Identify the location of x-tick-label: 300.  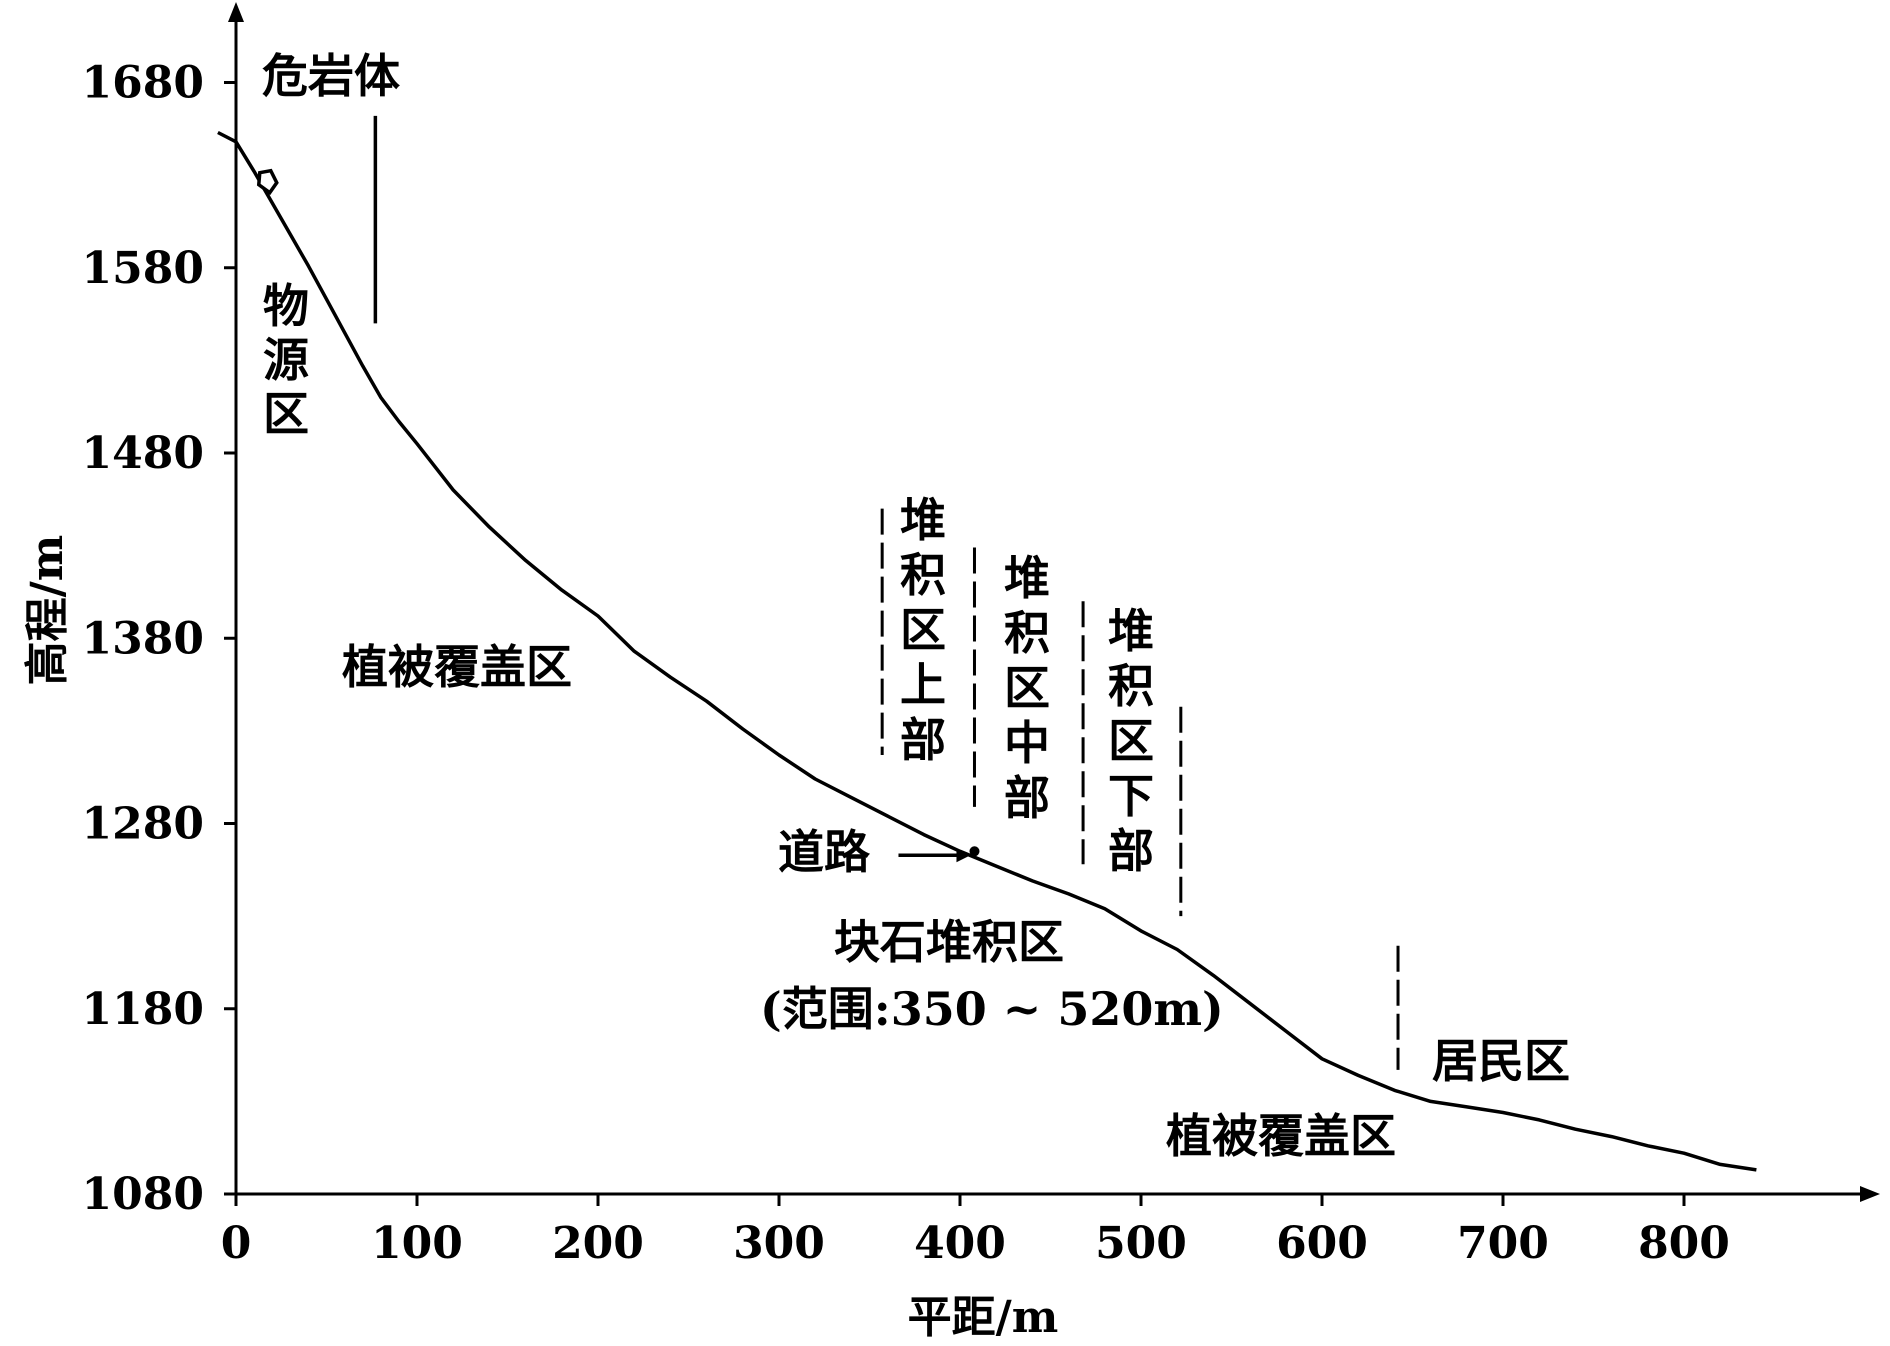
(779, 1243).